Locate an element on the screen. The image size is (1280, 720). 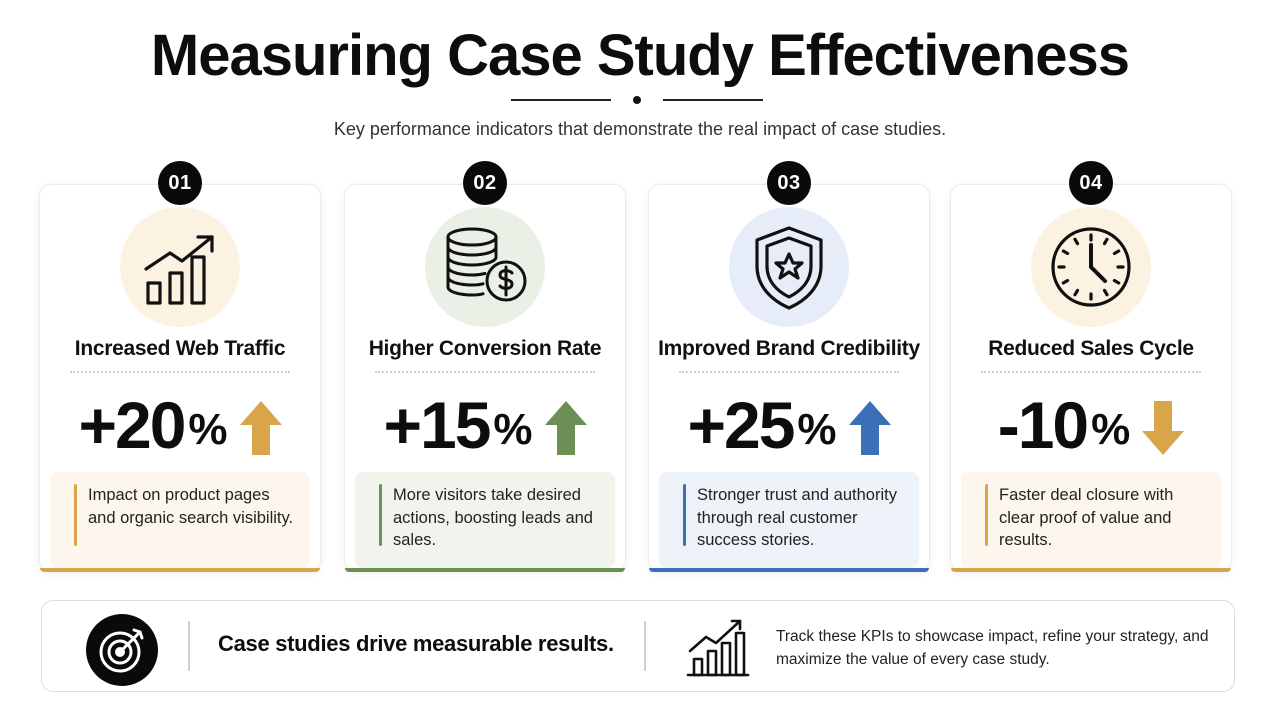
bar-growth-icon is located at coordinates (718, 649).